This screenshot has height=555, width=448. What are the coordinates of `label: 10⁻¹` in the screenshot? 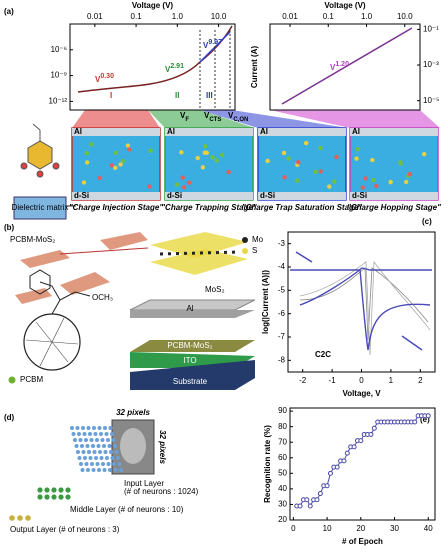 It's located at (431, 28).